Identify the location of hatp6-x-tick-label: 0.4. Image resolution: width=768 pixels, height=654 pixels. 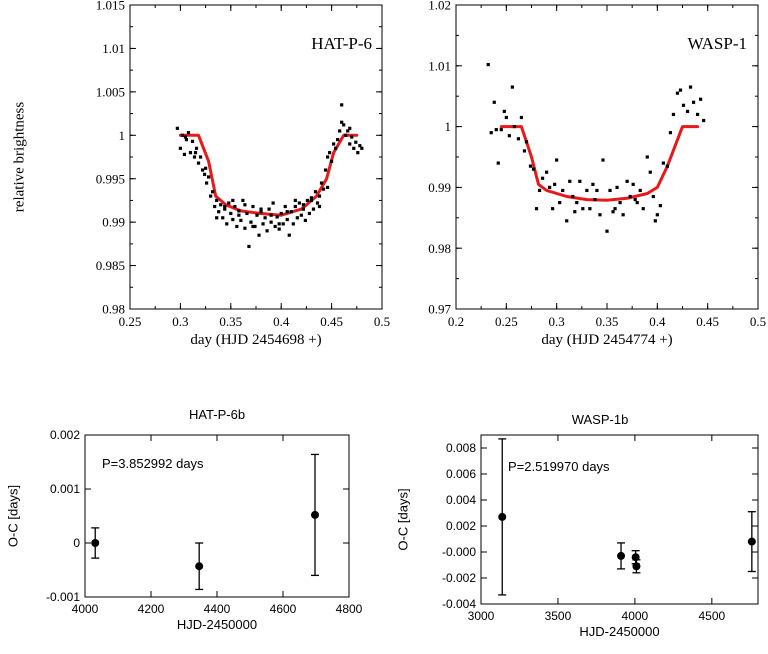
(281, 321).